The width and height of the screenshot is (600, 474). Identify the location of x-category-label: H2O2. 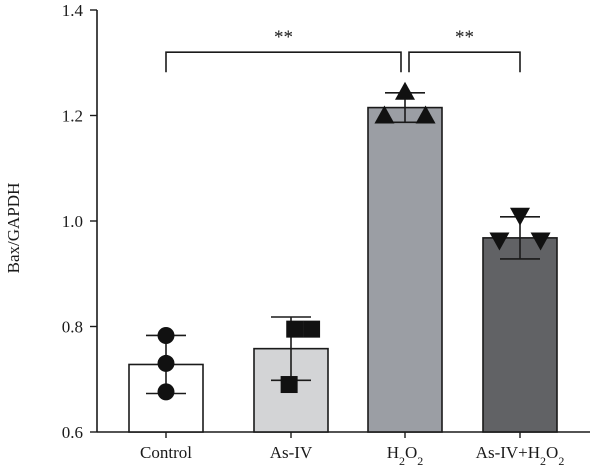
(405, 455).